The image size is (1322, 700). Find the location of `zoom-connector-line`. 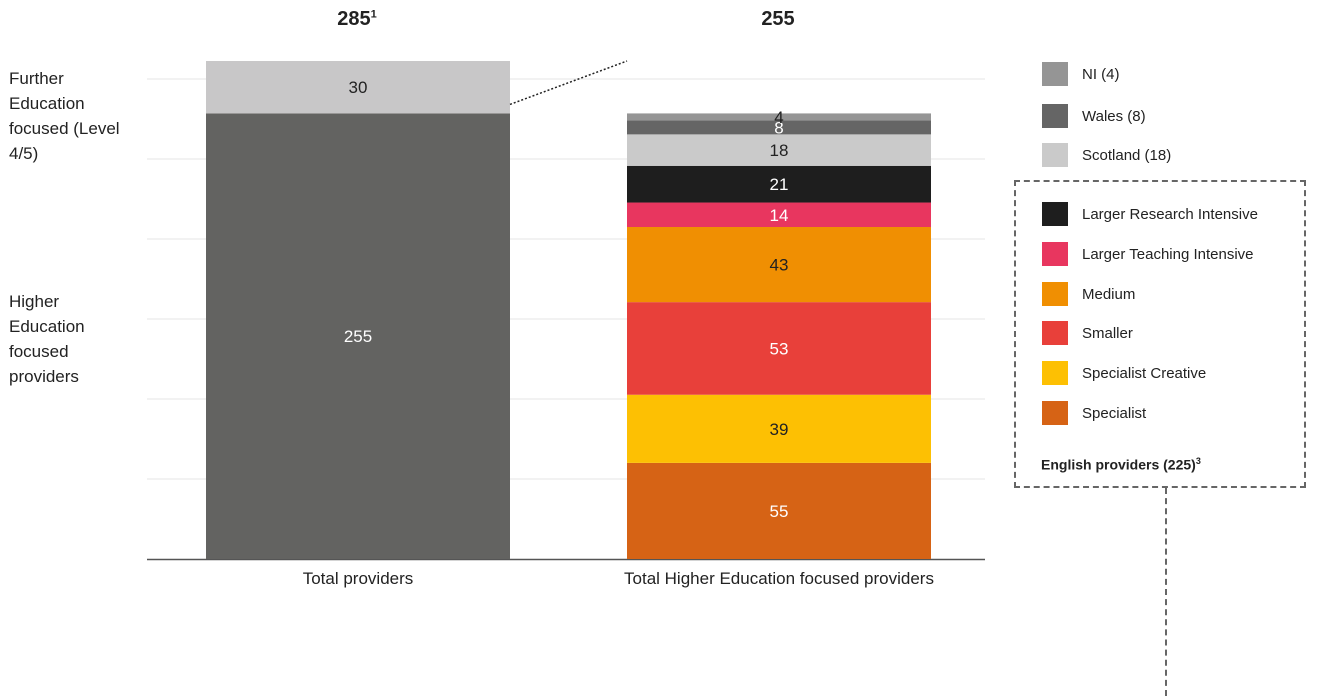

zoom-connector-line is located at coordinates (568, 83).